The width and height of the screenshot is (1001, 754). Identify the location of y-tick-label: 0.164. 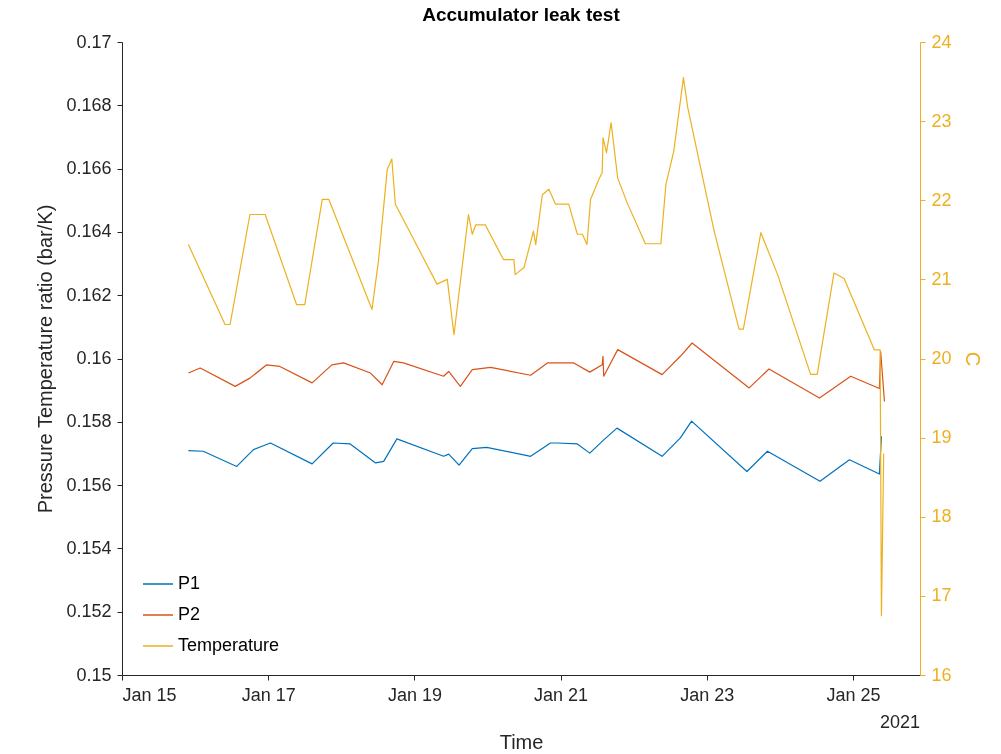
(89, 231).